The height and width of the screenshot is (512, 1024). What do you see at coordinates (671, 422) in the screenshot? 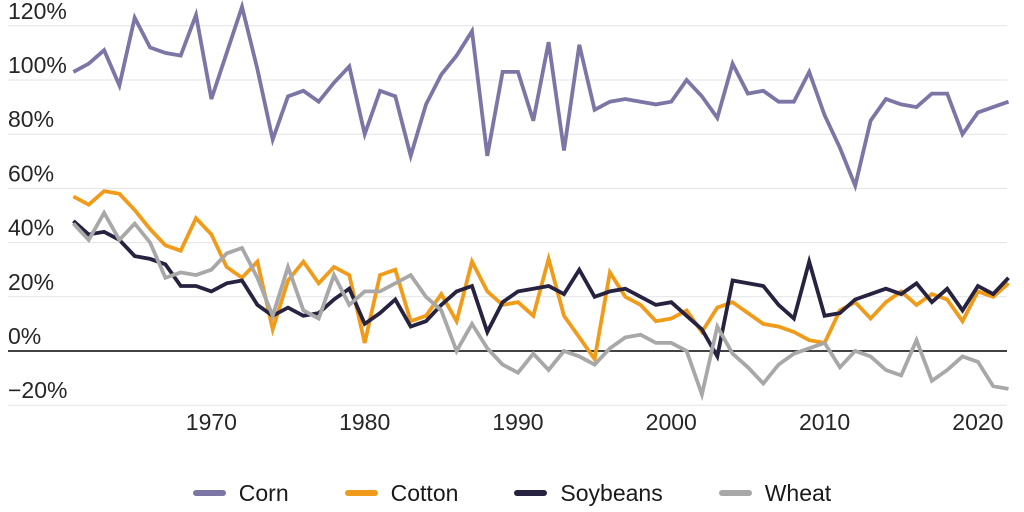
I see `x-tick-label: 2000` at bounding box center [671, 422].